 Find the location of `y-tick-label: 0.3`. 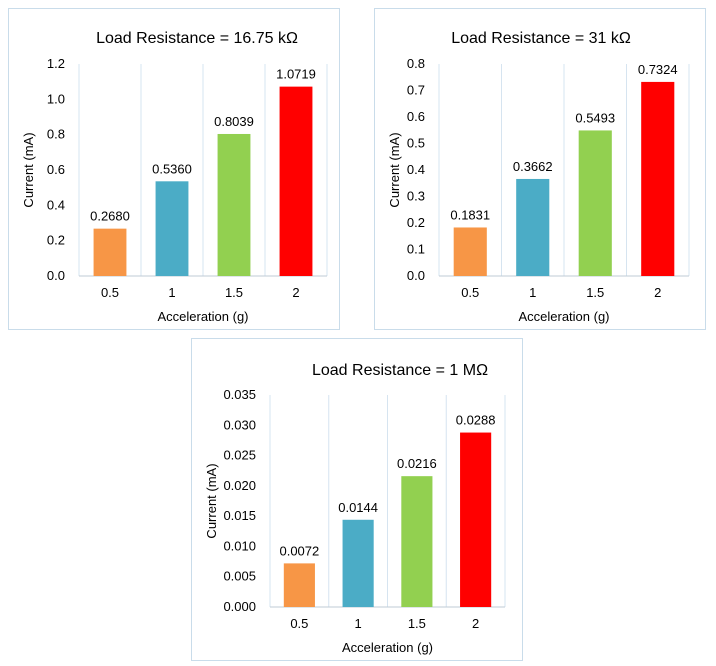

y-tick-label: 0.3 is located at coordinates (416, 196).